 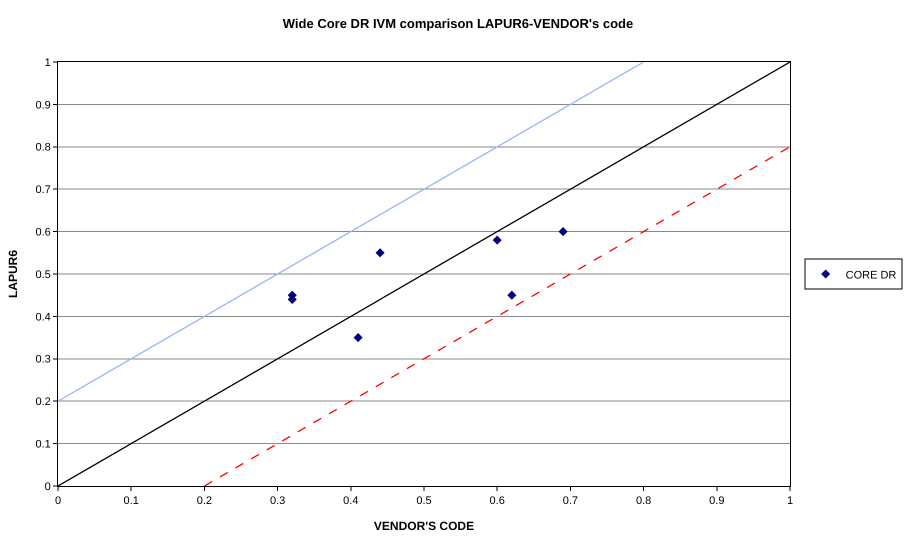 What do you see at coordinates (204, 501) in the screenshot?
I see `x-tick-label: 0.2` at bounding box center [204, 501].